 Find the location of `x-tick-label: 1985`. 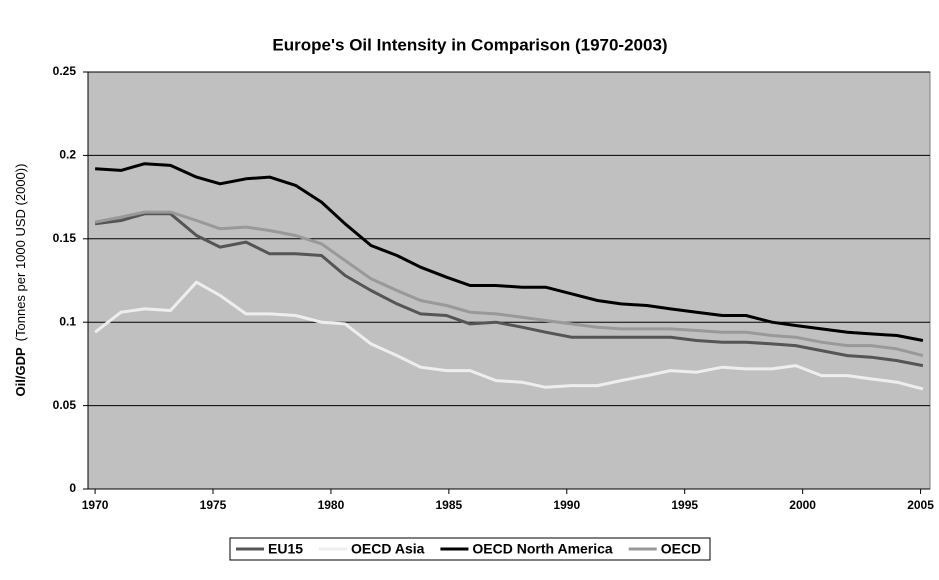

x-tick-label: 1985 is located at coordinates (449, 505).